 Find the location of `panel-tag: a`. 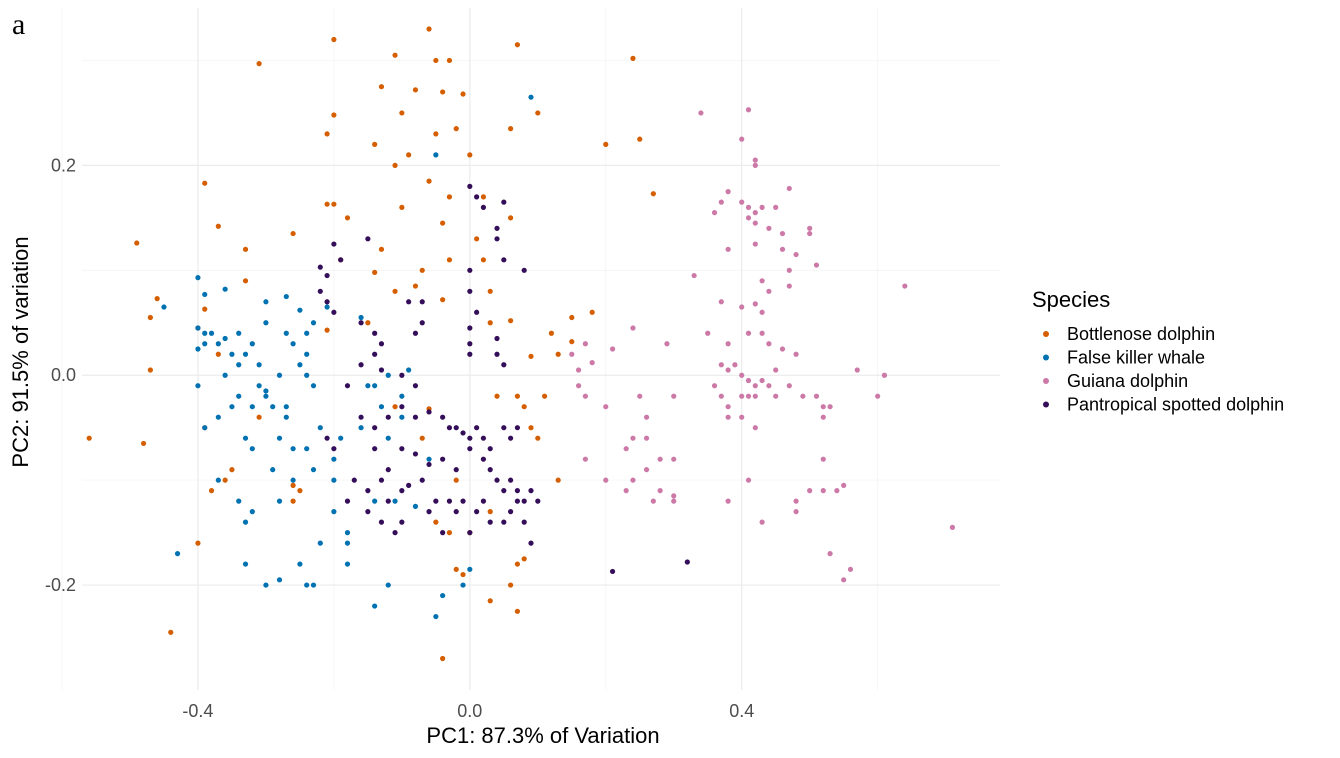

panel-tag: a is located at coordinates (18, 24).